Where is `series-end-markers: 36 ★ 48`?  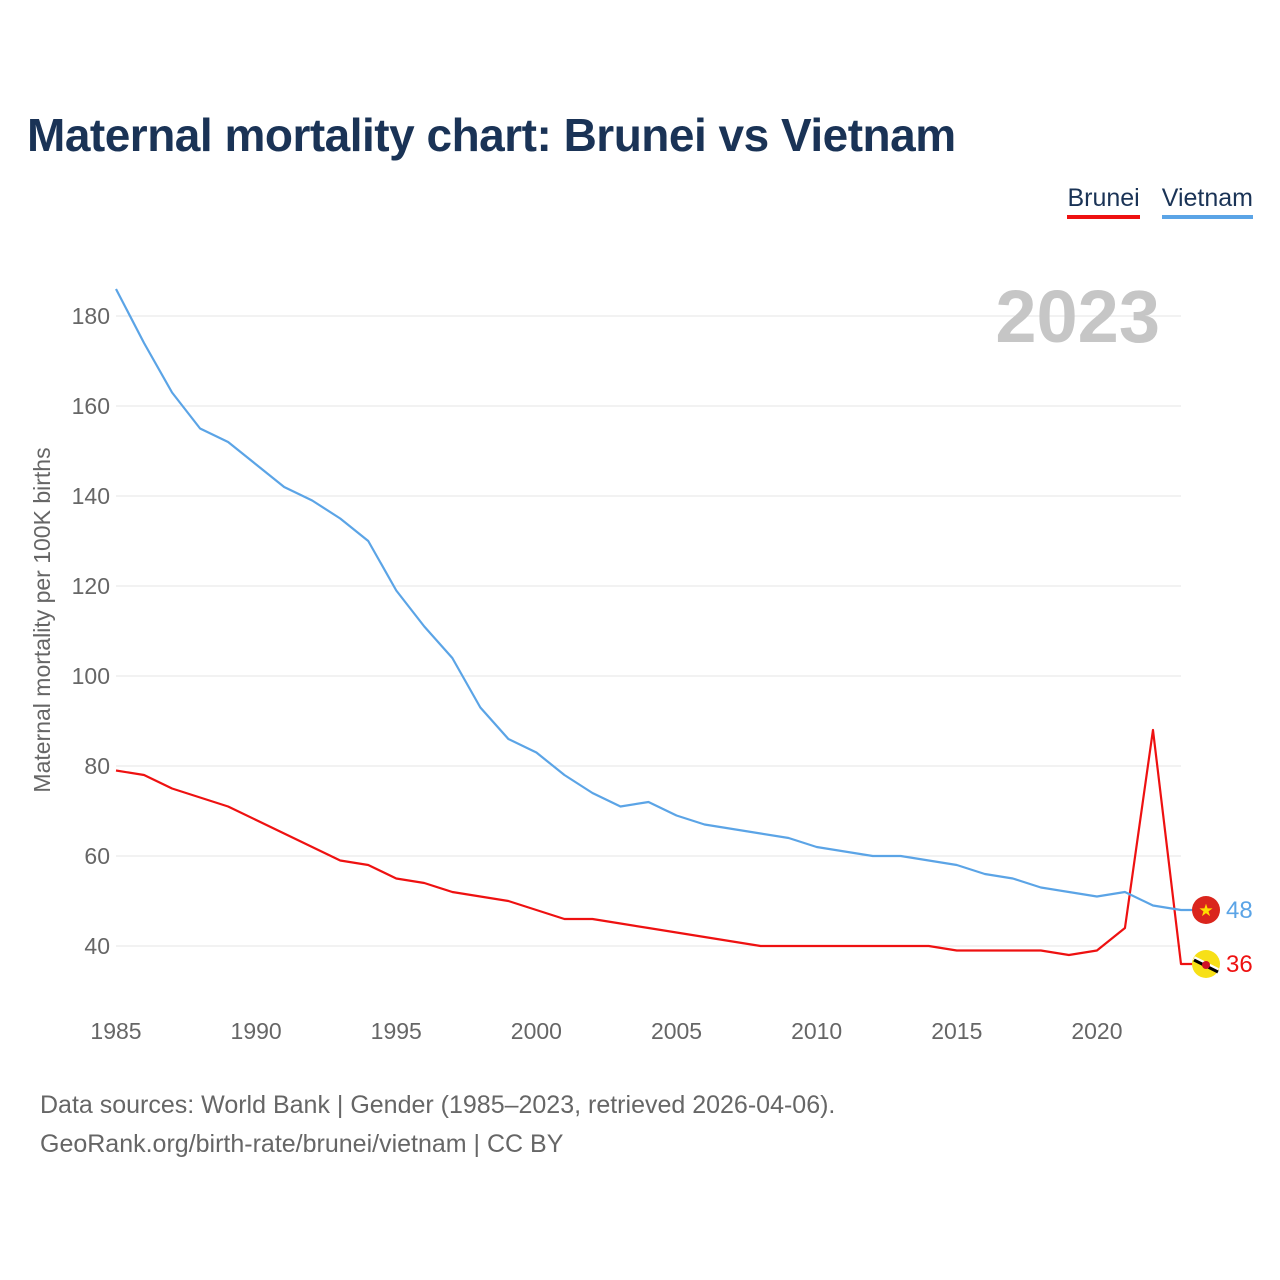 series-end-markers: 36 ★ 48 is located at coordinates (1222, 937).